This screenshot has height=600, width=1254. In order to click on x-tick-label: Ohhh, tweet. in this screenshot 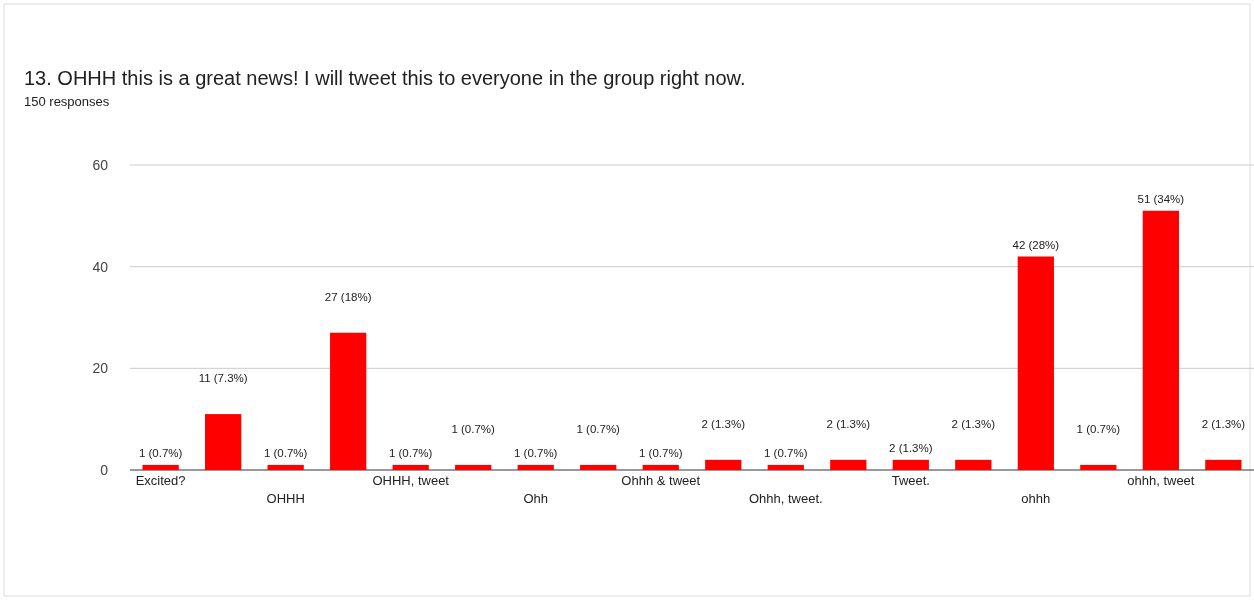, I will do `click(785, 498)`.